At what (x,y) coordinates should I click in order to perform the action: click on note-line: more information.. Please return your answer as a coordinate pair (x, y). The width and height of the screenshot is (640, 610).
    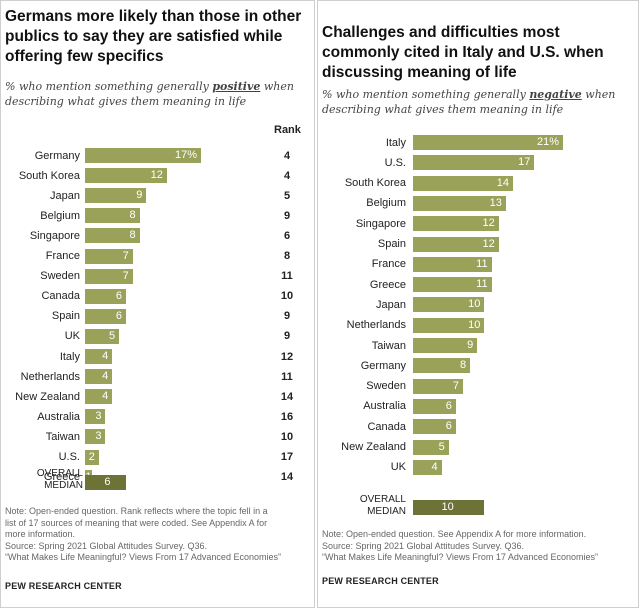
    Looking at the image, I should click on (40, 534).